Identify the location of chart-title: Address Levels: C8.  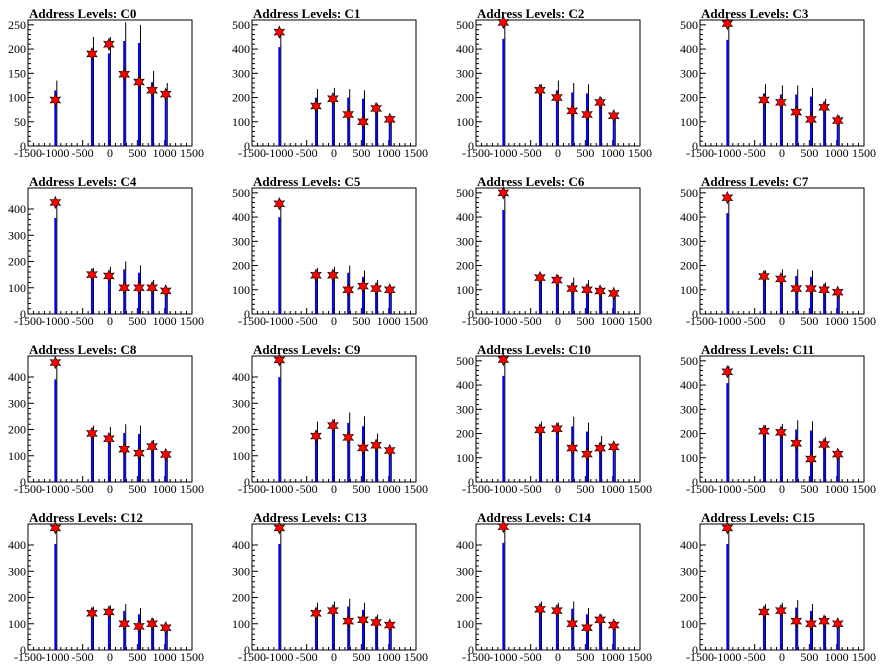
(83, 349).